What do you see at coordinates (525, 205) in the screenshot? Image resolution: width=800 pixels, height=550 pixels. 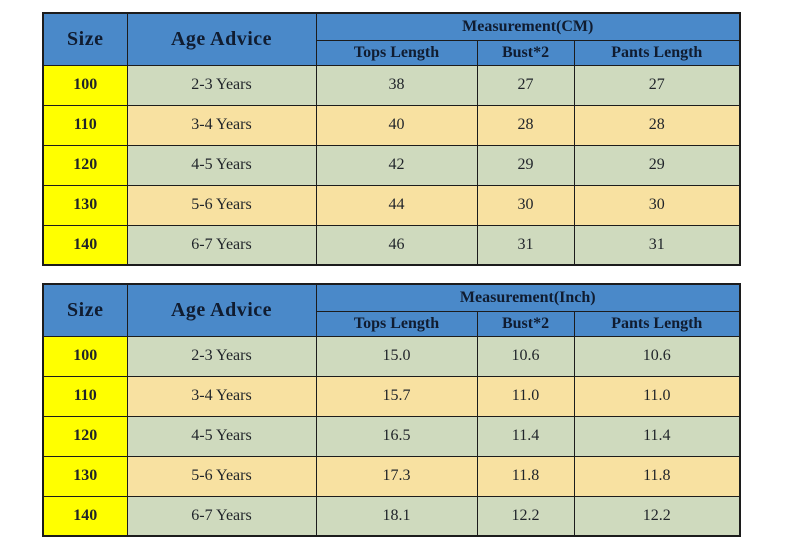 I see `bust-cell: 30` at bounding box center [525, 205].